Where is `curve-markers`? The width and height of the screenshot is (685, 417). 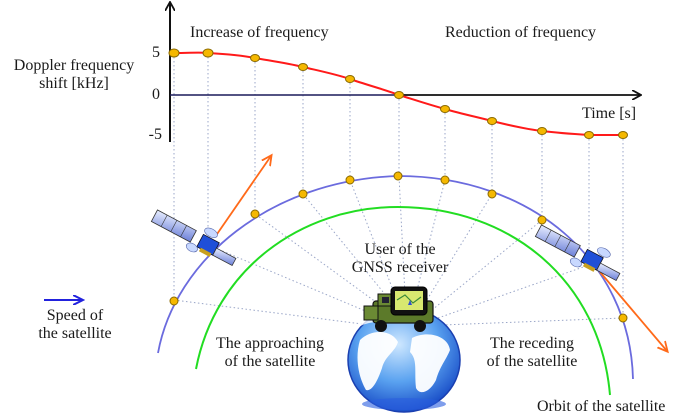 curve-markers is located at coordinates (398, 93).